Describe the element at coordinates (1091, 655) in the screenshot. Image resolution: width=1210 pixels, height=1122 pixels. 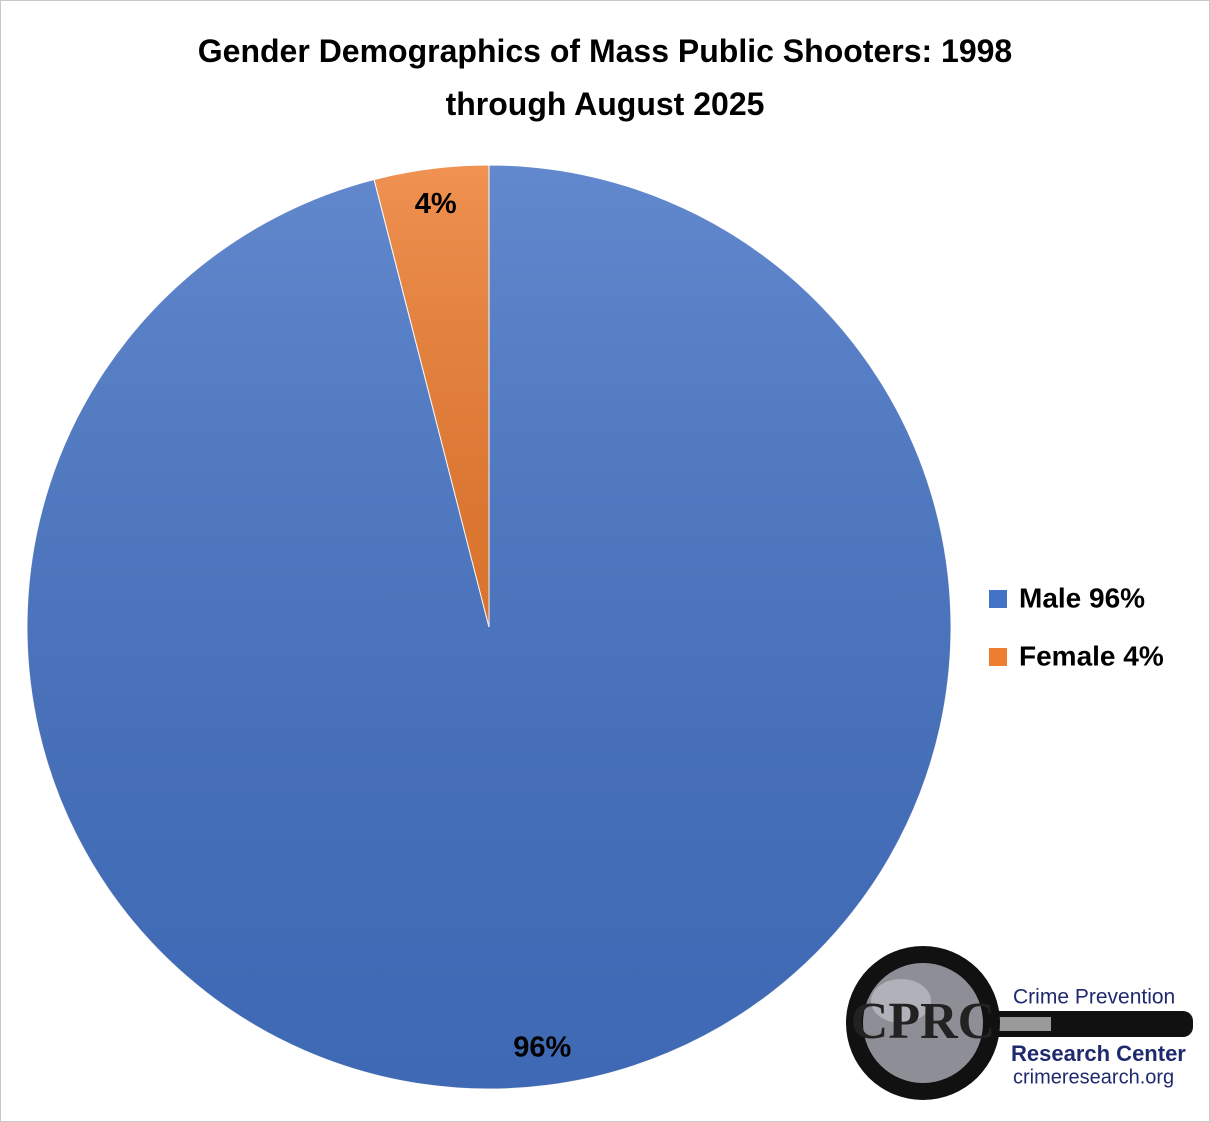
I see `legend-label: Female 4%` at that location.